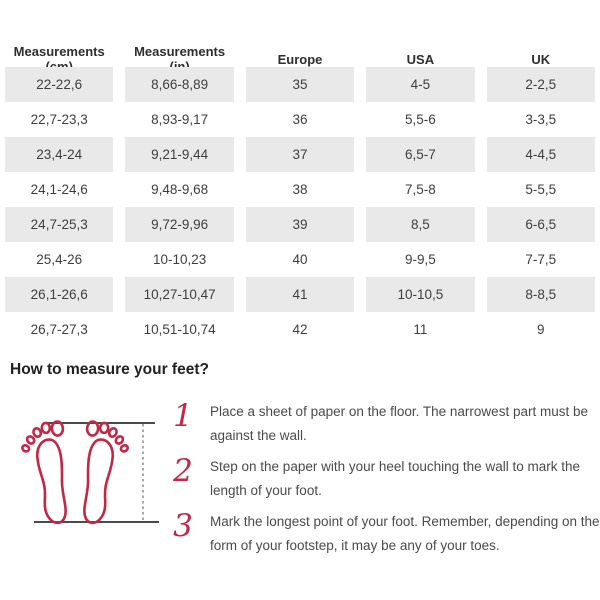 This screenshot has height=600, width=600. What do you see at coordinates (179, 259) in the screenshot?
I see `table-cell: 10-10,23` at bounding box center [179, 259].